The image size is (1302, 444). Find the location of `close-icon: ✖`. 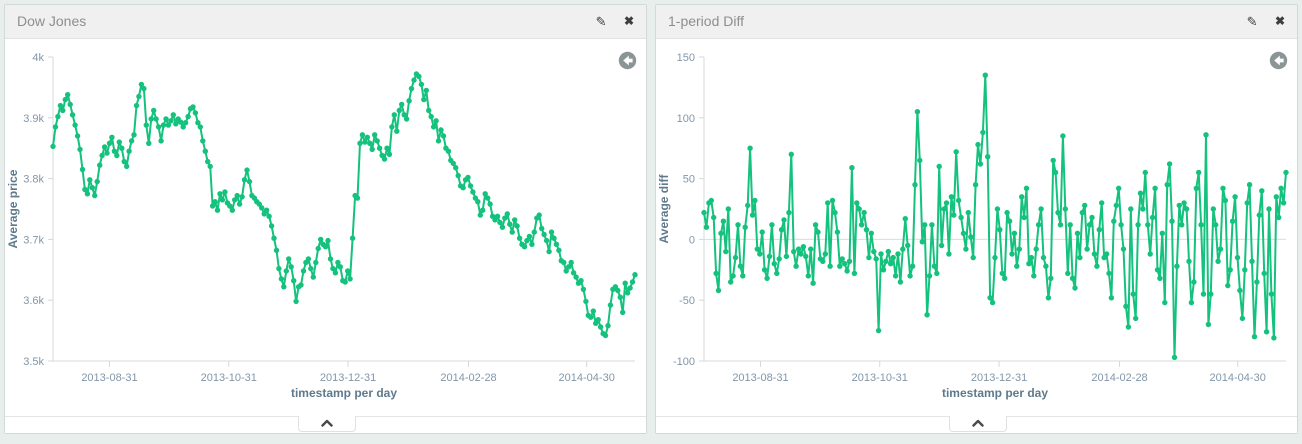

close-icon: ✖ is located at coordinates (1279, 21).